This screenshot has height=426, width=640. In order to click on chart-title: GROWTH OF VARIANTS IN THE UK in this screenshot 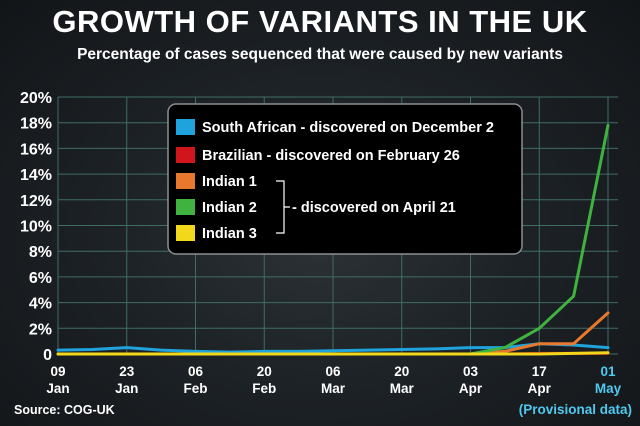, I will do `click(320, 21)`.